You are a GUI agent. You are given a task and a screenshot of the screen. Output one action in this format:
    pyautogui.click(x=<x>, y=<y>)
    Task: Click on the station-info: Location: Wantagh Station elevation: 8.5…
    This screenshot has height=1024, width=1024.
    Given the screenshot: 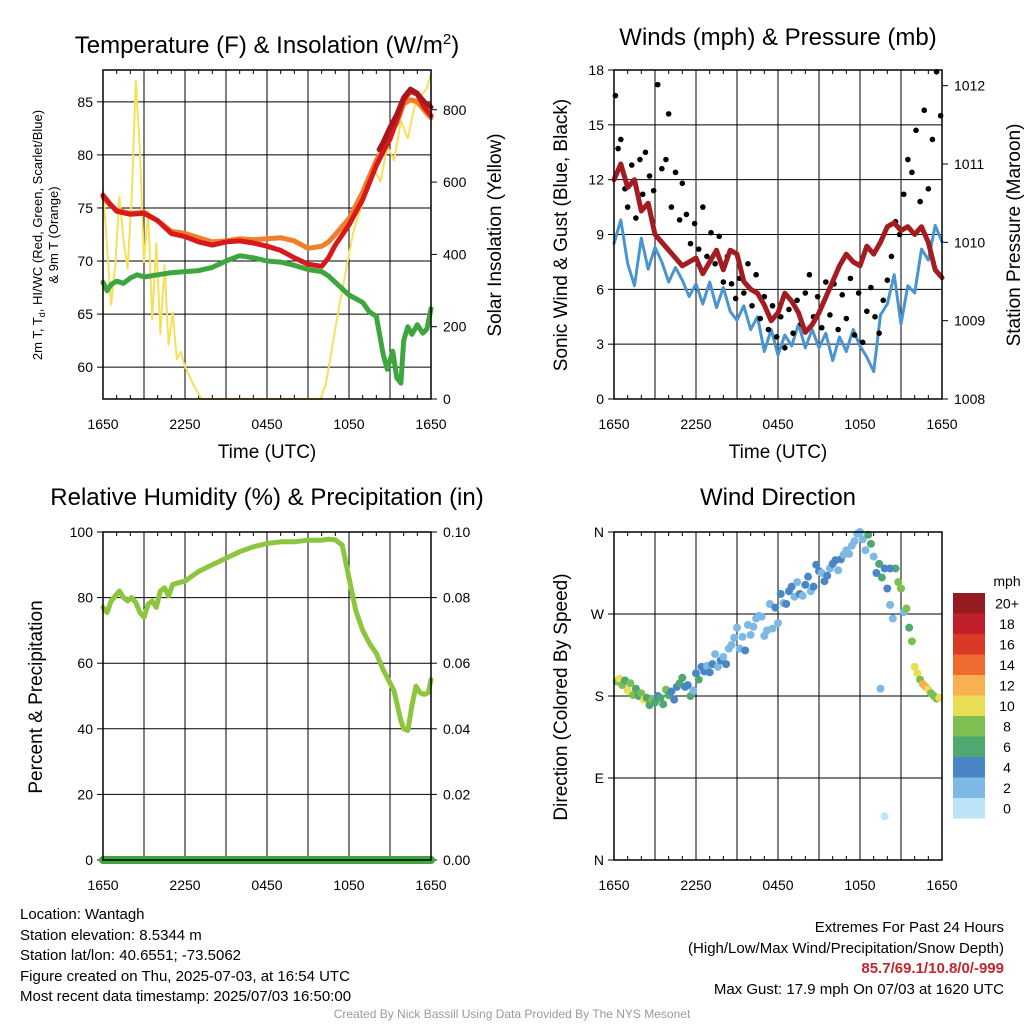 What is the action you would take?
    pyautogui.click(x=185, y=956)
    